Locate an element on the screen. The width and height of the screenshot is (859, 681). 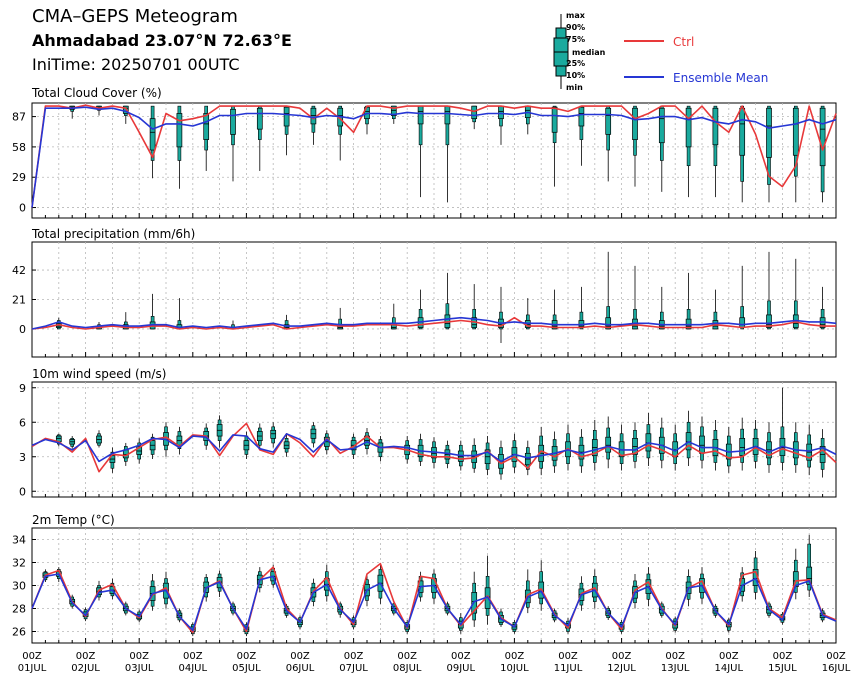
y-tick-label: 30 is located at coordinates (19, 586).